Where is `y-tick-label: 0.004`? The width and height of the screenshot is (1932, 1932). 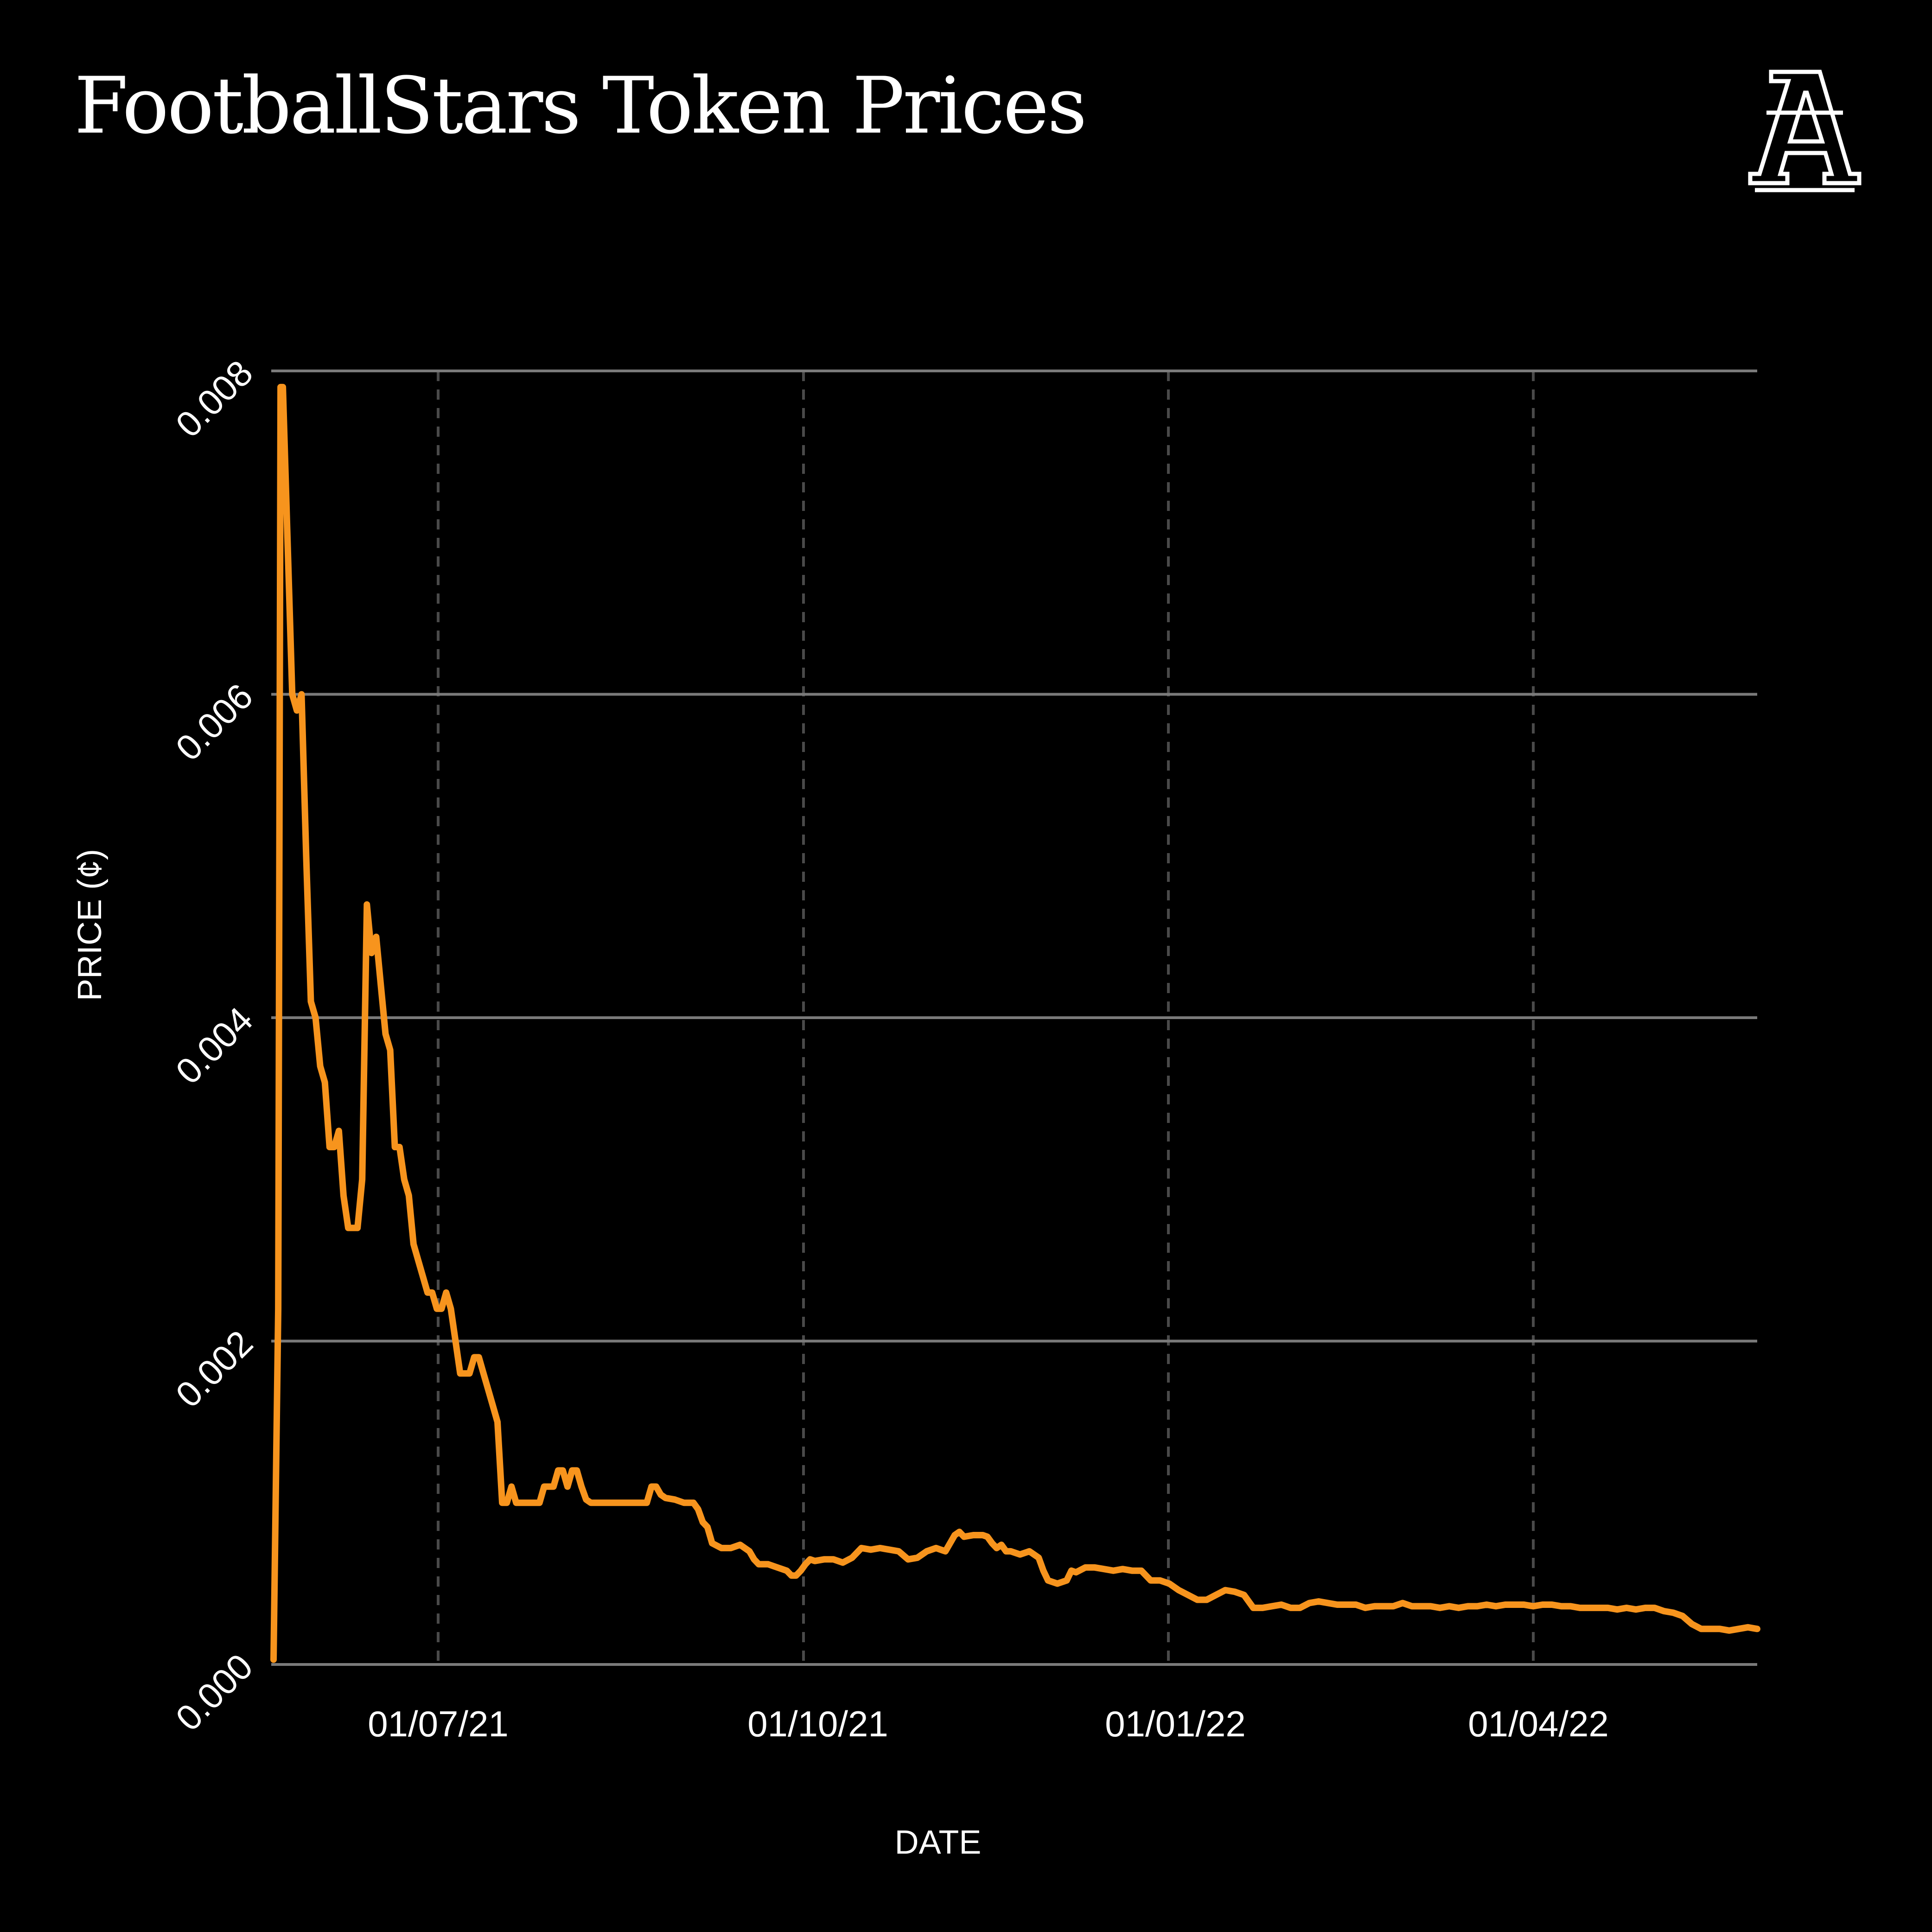 y-tick-label: 0.004 is located at coordinates (214, 1045).